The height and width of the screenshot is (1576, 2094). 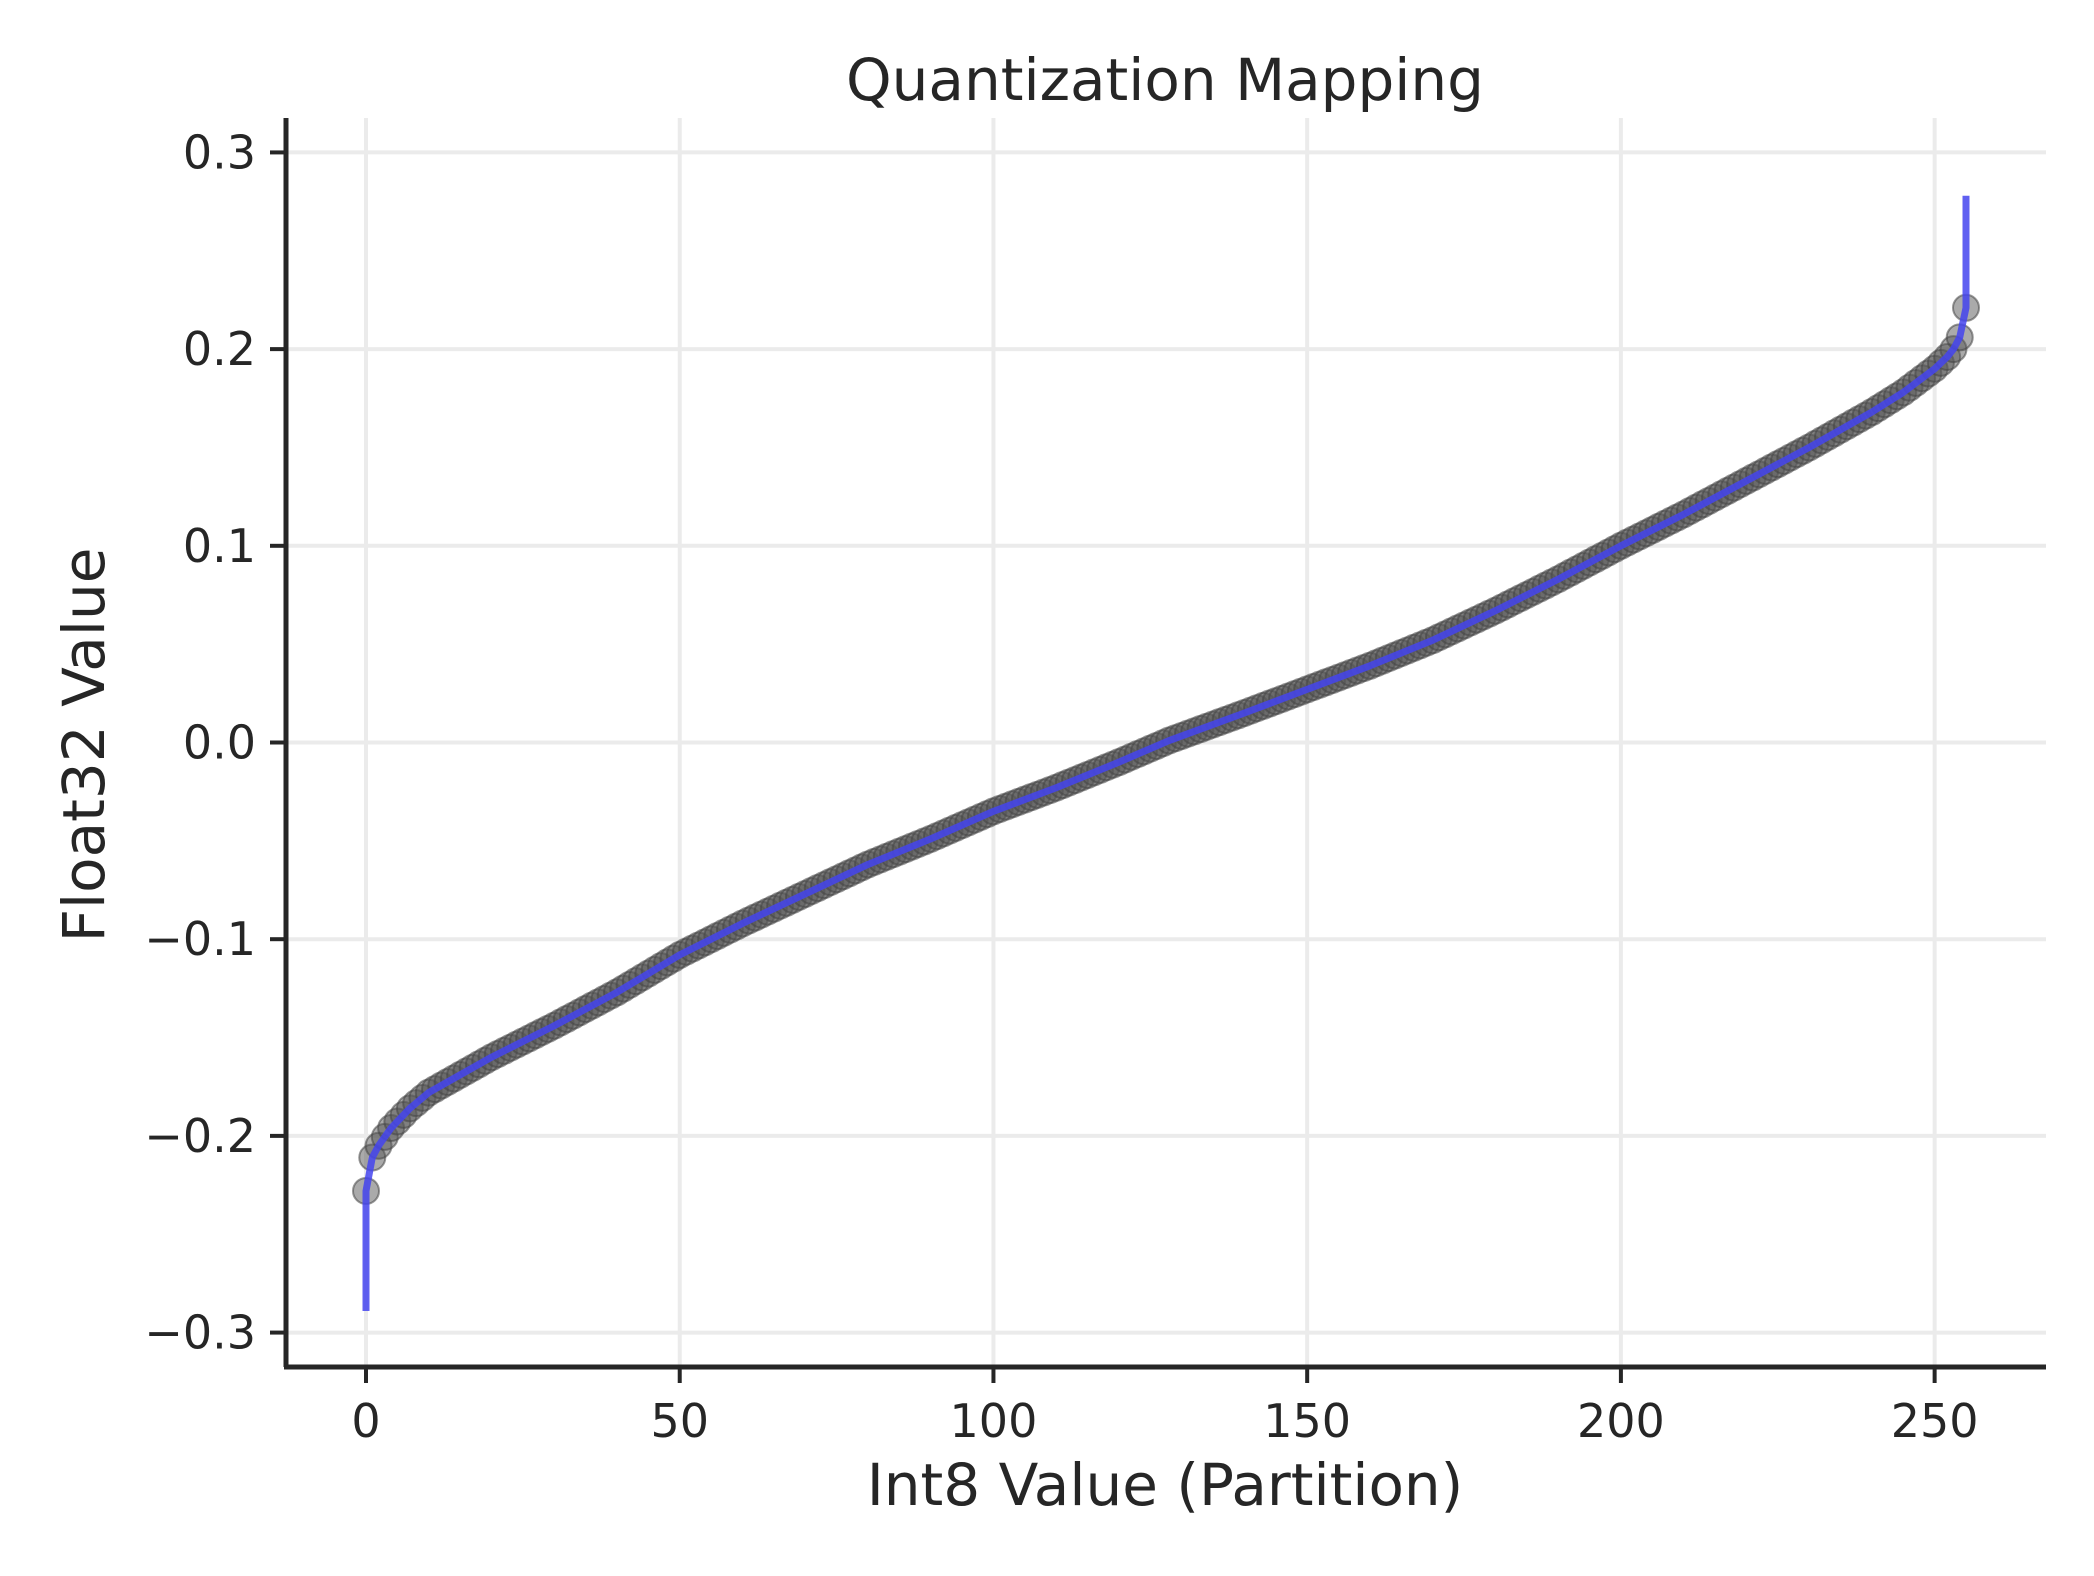 I want to click on y-tick-label: 0.0, so click(x=219, y=743).